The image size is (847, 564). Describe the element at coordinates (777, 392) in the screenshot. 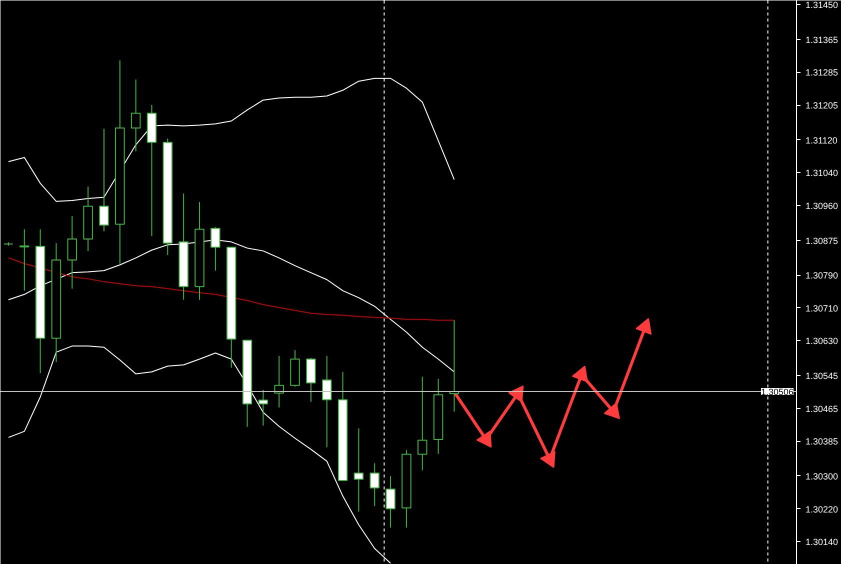

I see `ref-line-label: 1.30506` at that location.